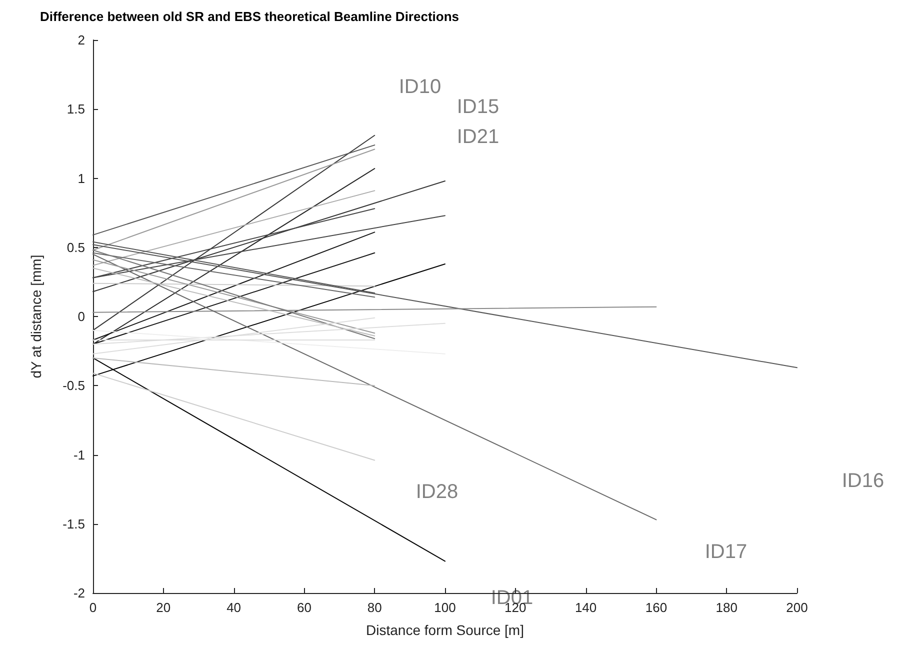 The image size is (920, 657). I want to click on y-axis-title: dY at distance [mm], so click(36, 316).